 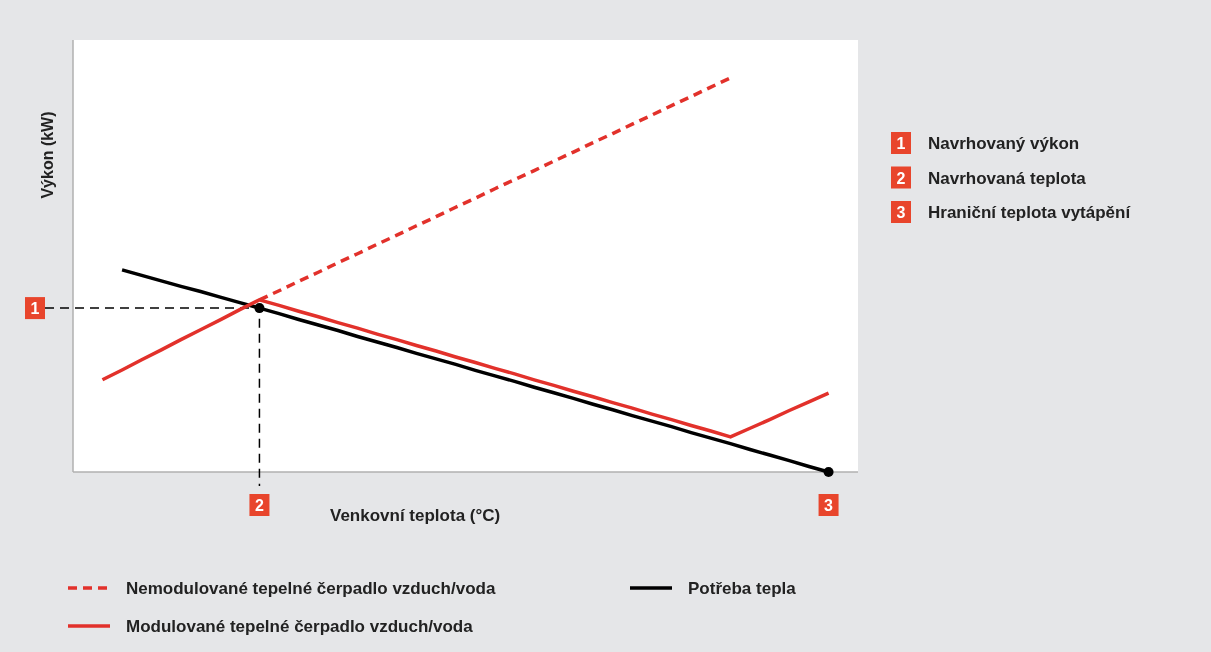 I want to click on legend-label: Nemodulované tepelné čerpadlo vzduch/voda, so click(x=311, y=588).